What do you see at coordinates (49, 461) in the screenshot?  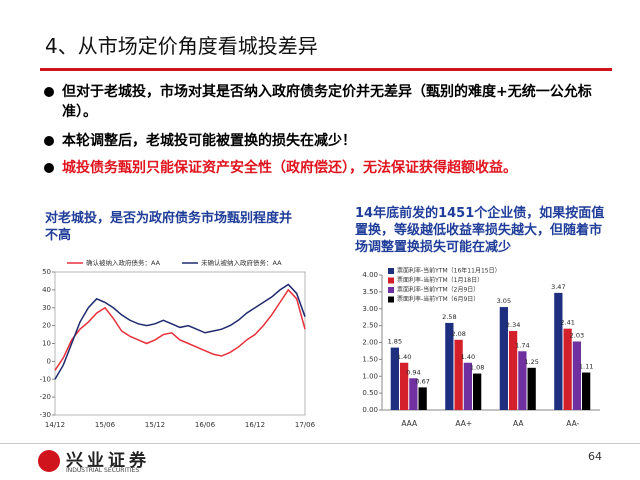 I see `logo` at bounding box center [49, 461].